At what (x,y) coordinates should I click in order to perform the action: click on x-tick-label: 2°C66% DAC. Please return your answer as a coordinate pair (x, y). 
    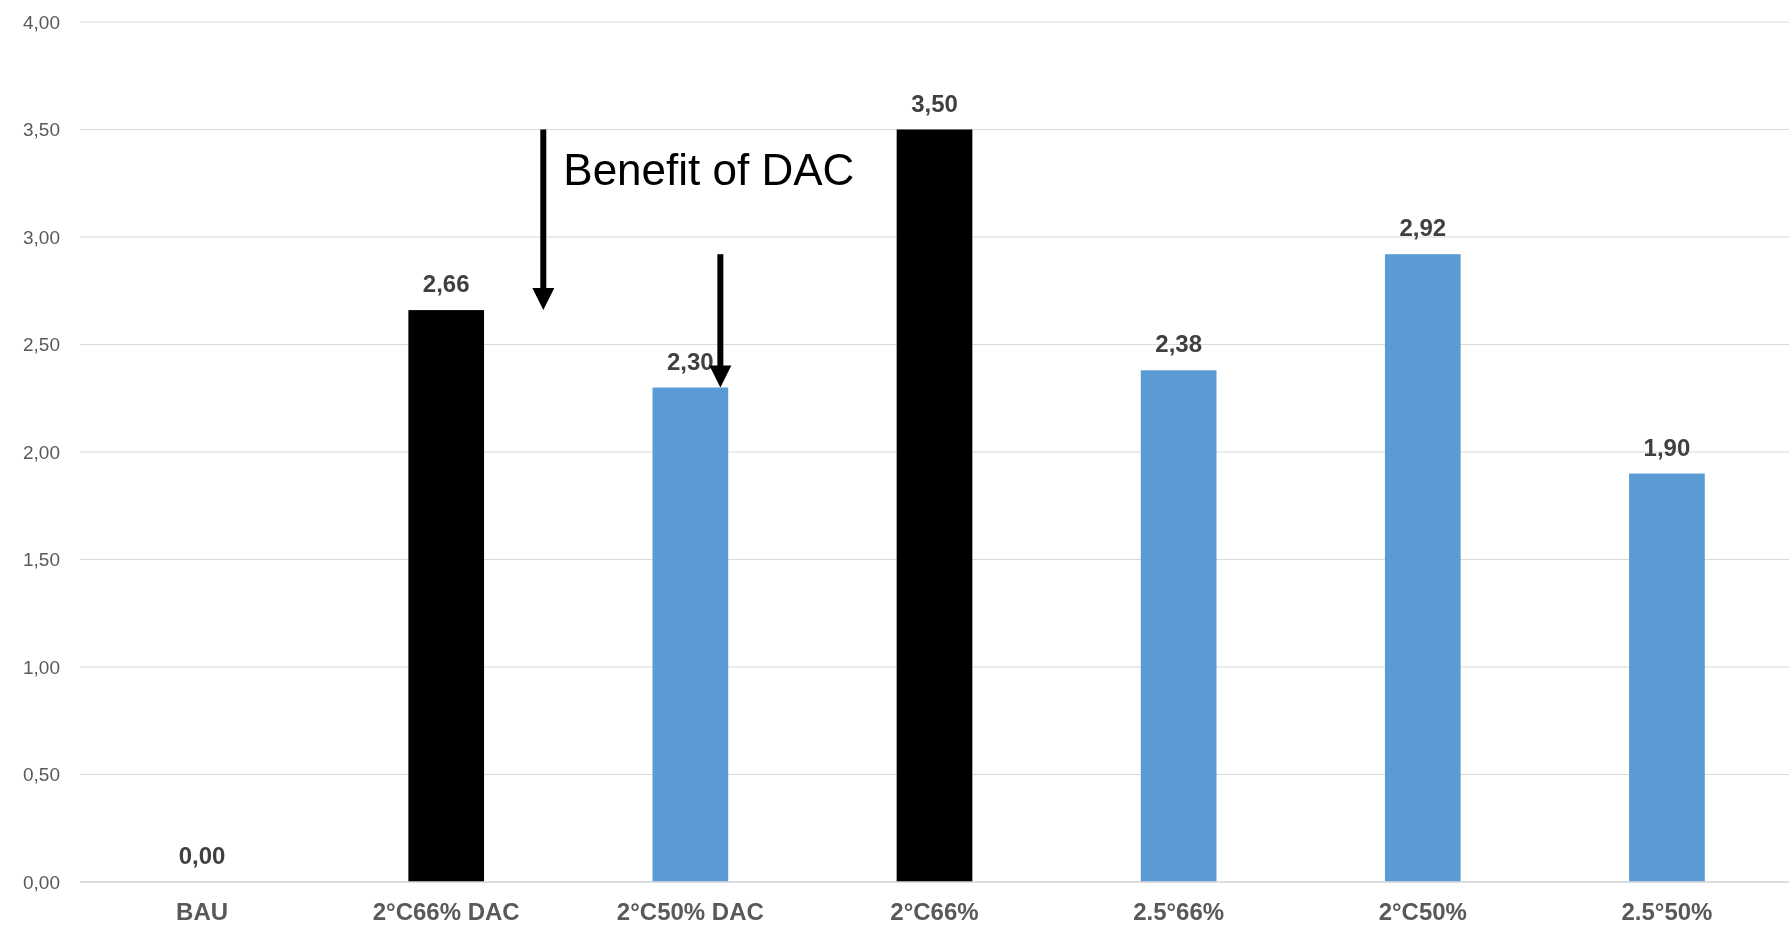
    Looking at the image, I should click on (446, 911).